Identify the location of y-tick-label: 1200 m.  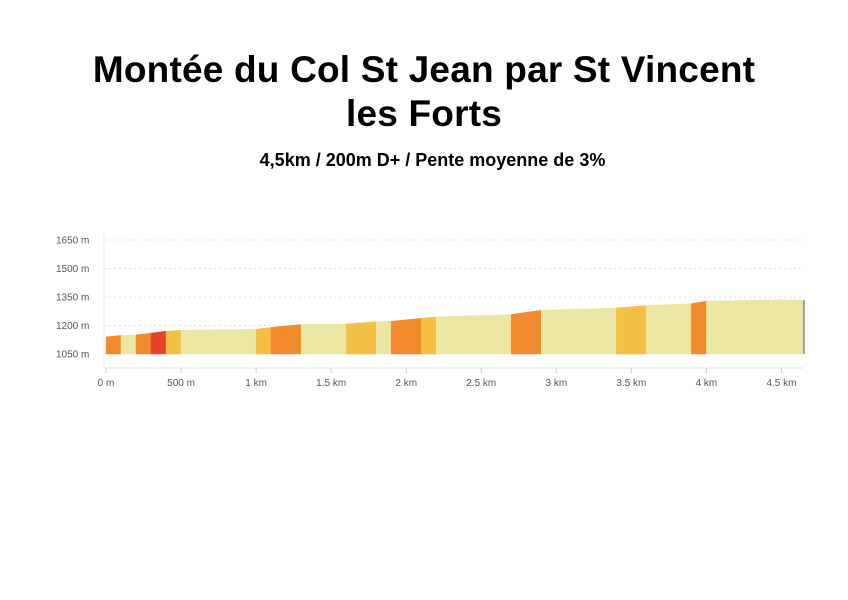
(72, 326).